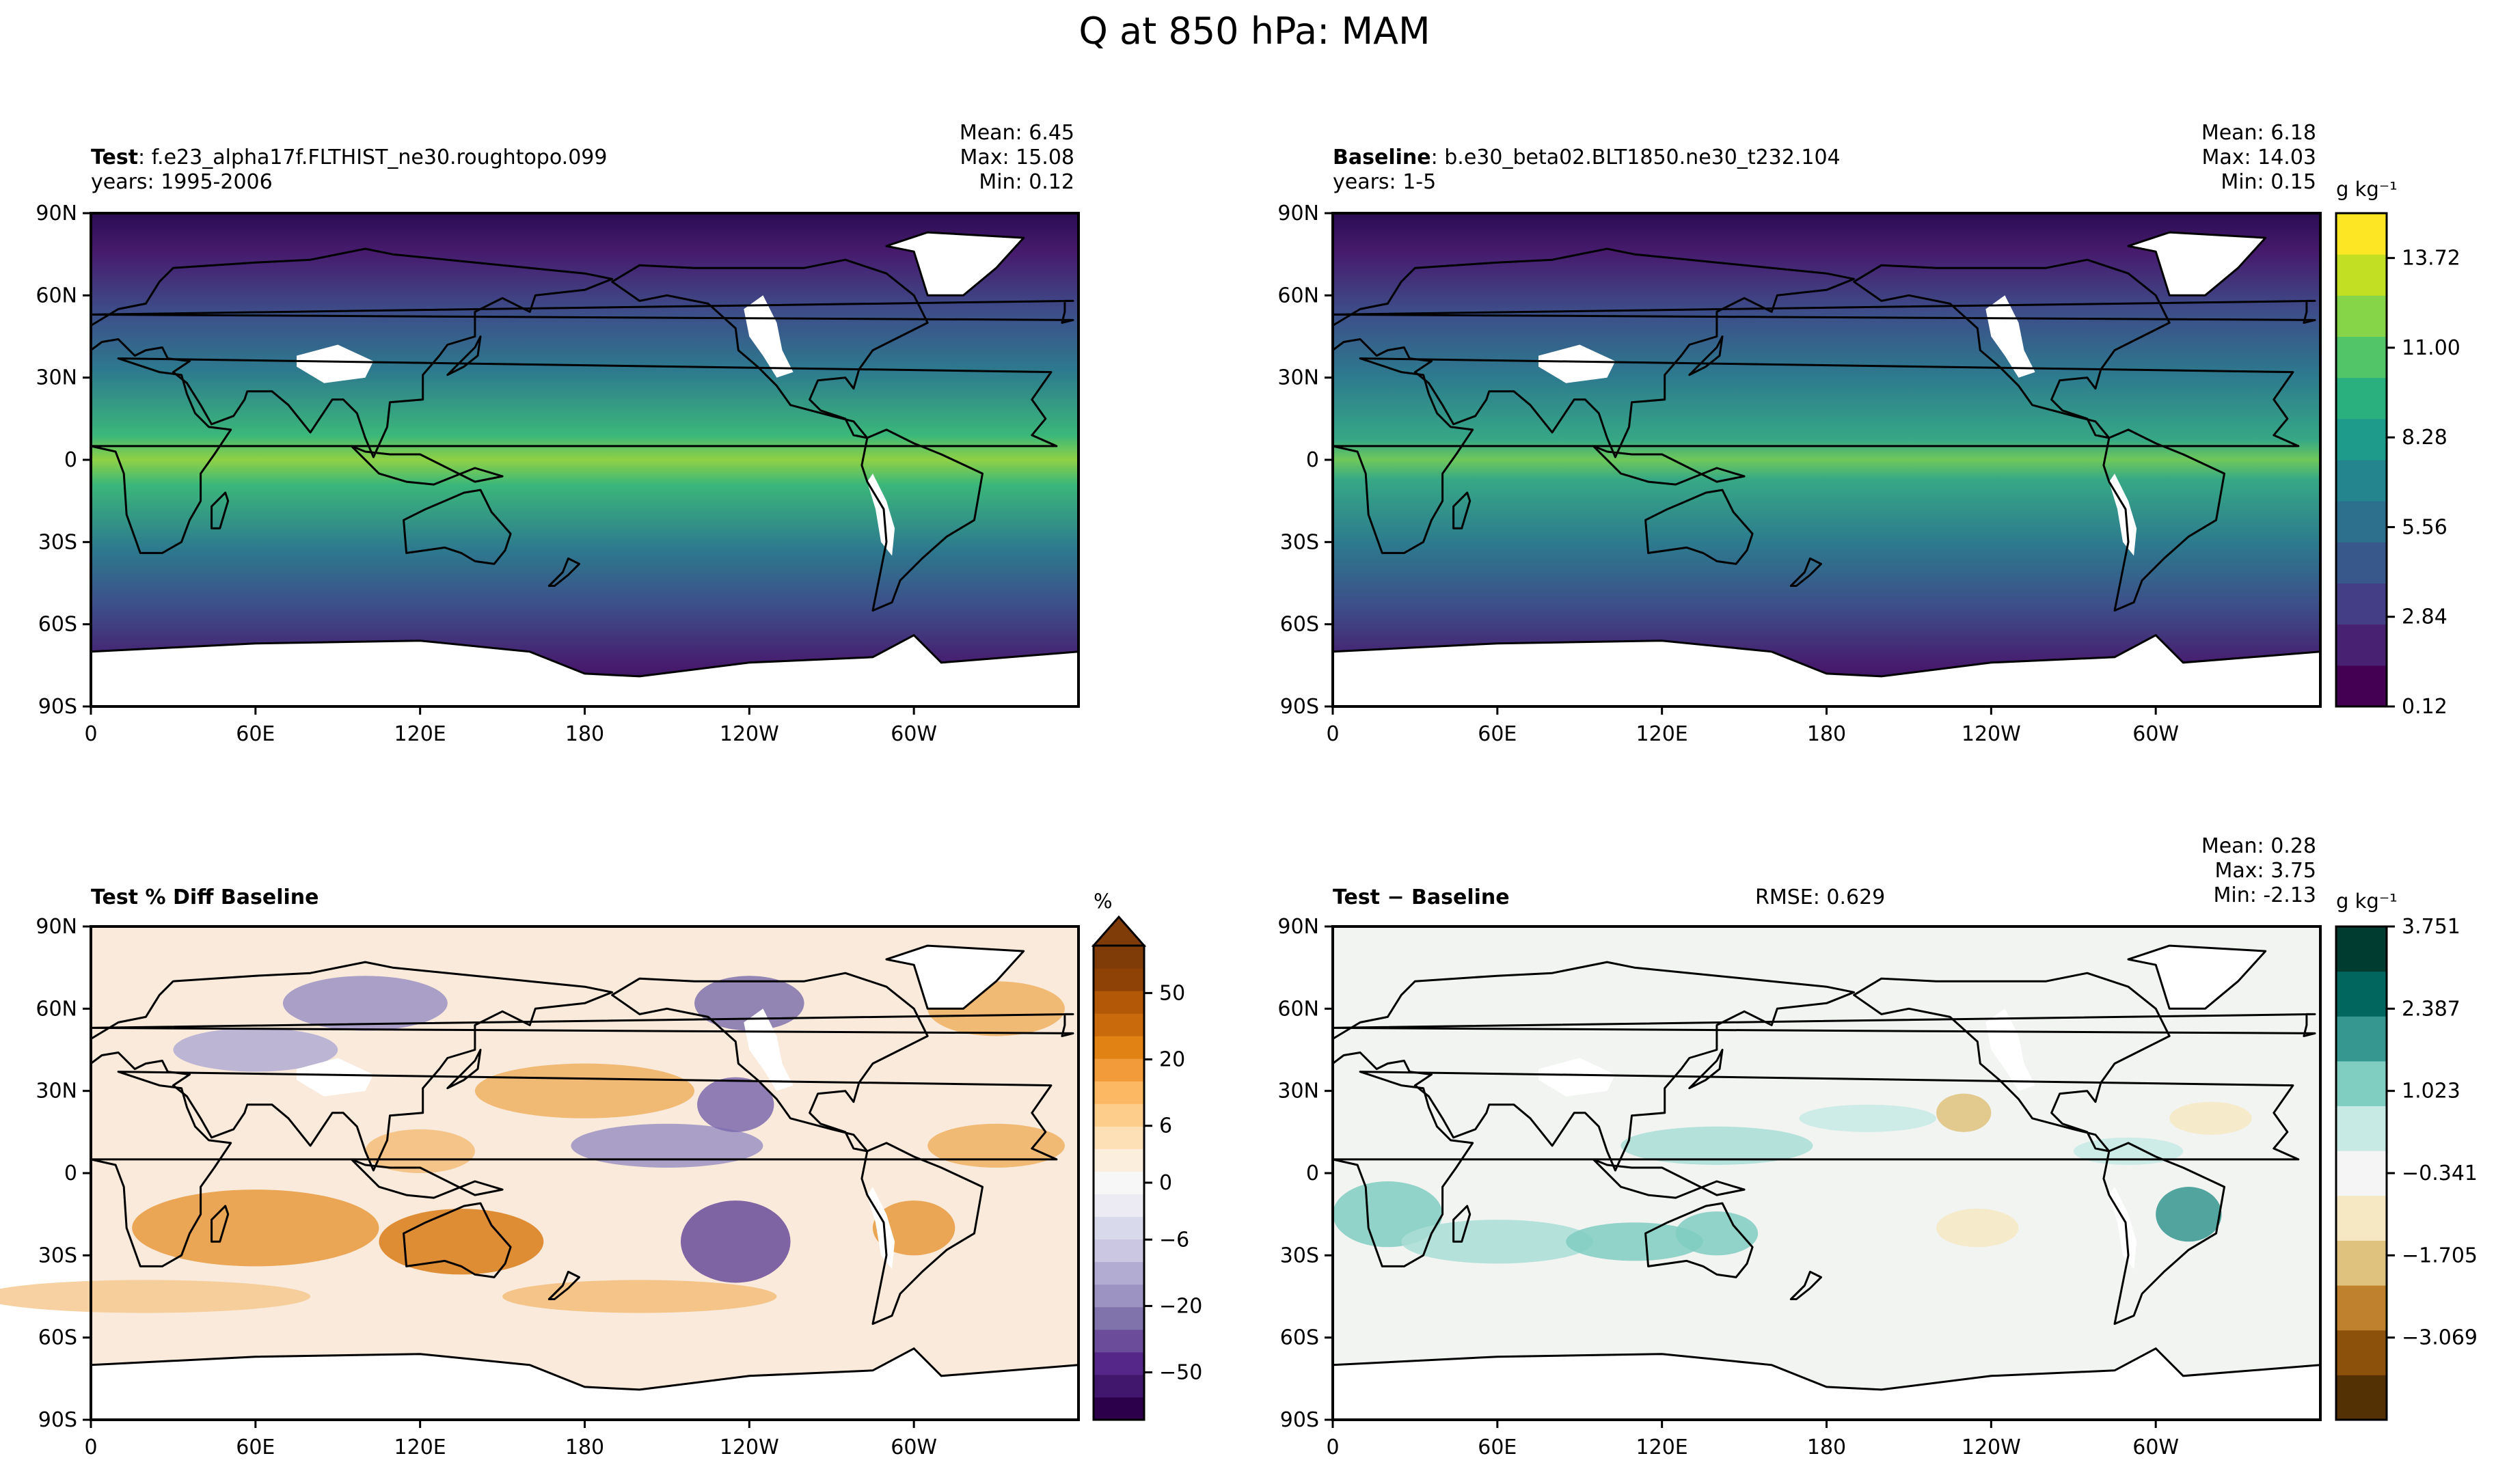  I want to click on diff-label: Test − Baseline, so click(1421, 897).